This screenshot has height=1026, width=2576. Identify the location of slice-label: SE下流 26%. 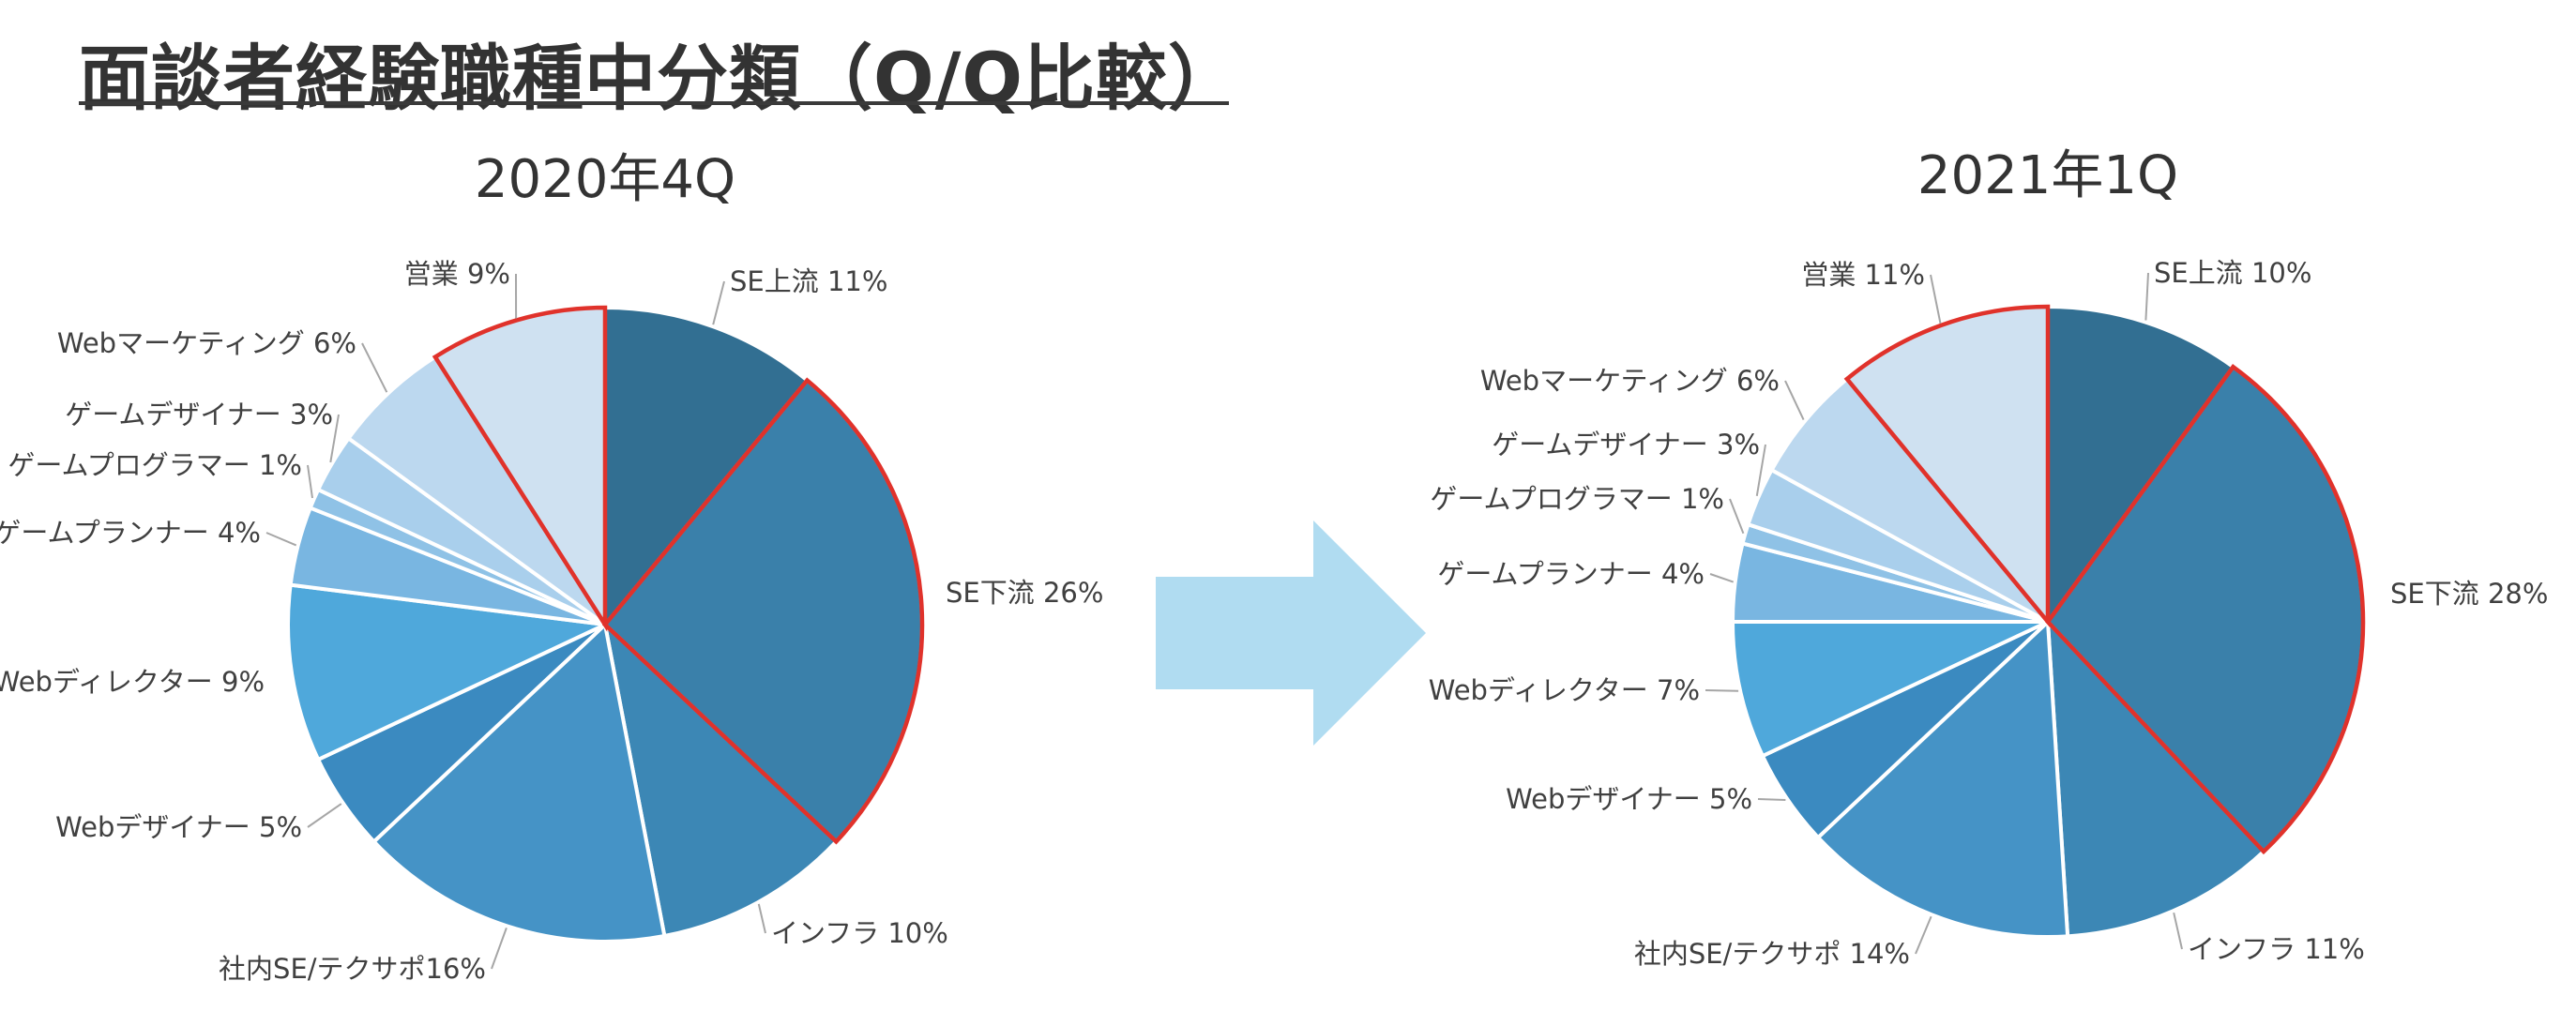
(1024, 593).